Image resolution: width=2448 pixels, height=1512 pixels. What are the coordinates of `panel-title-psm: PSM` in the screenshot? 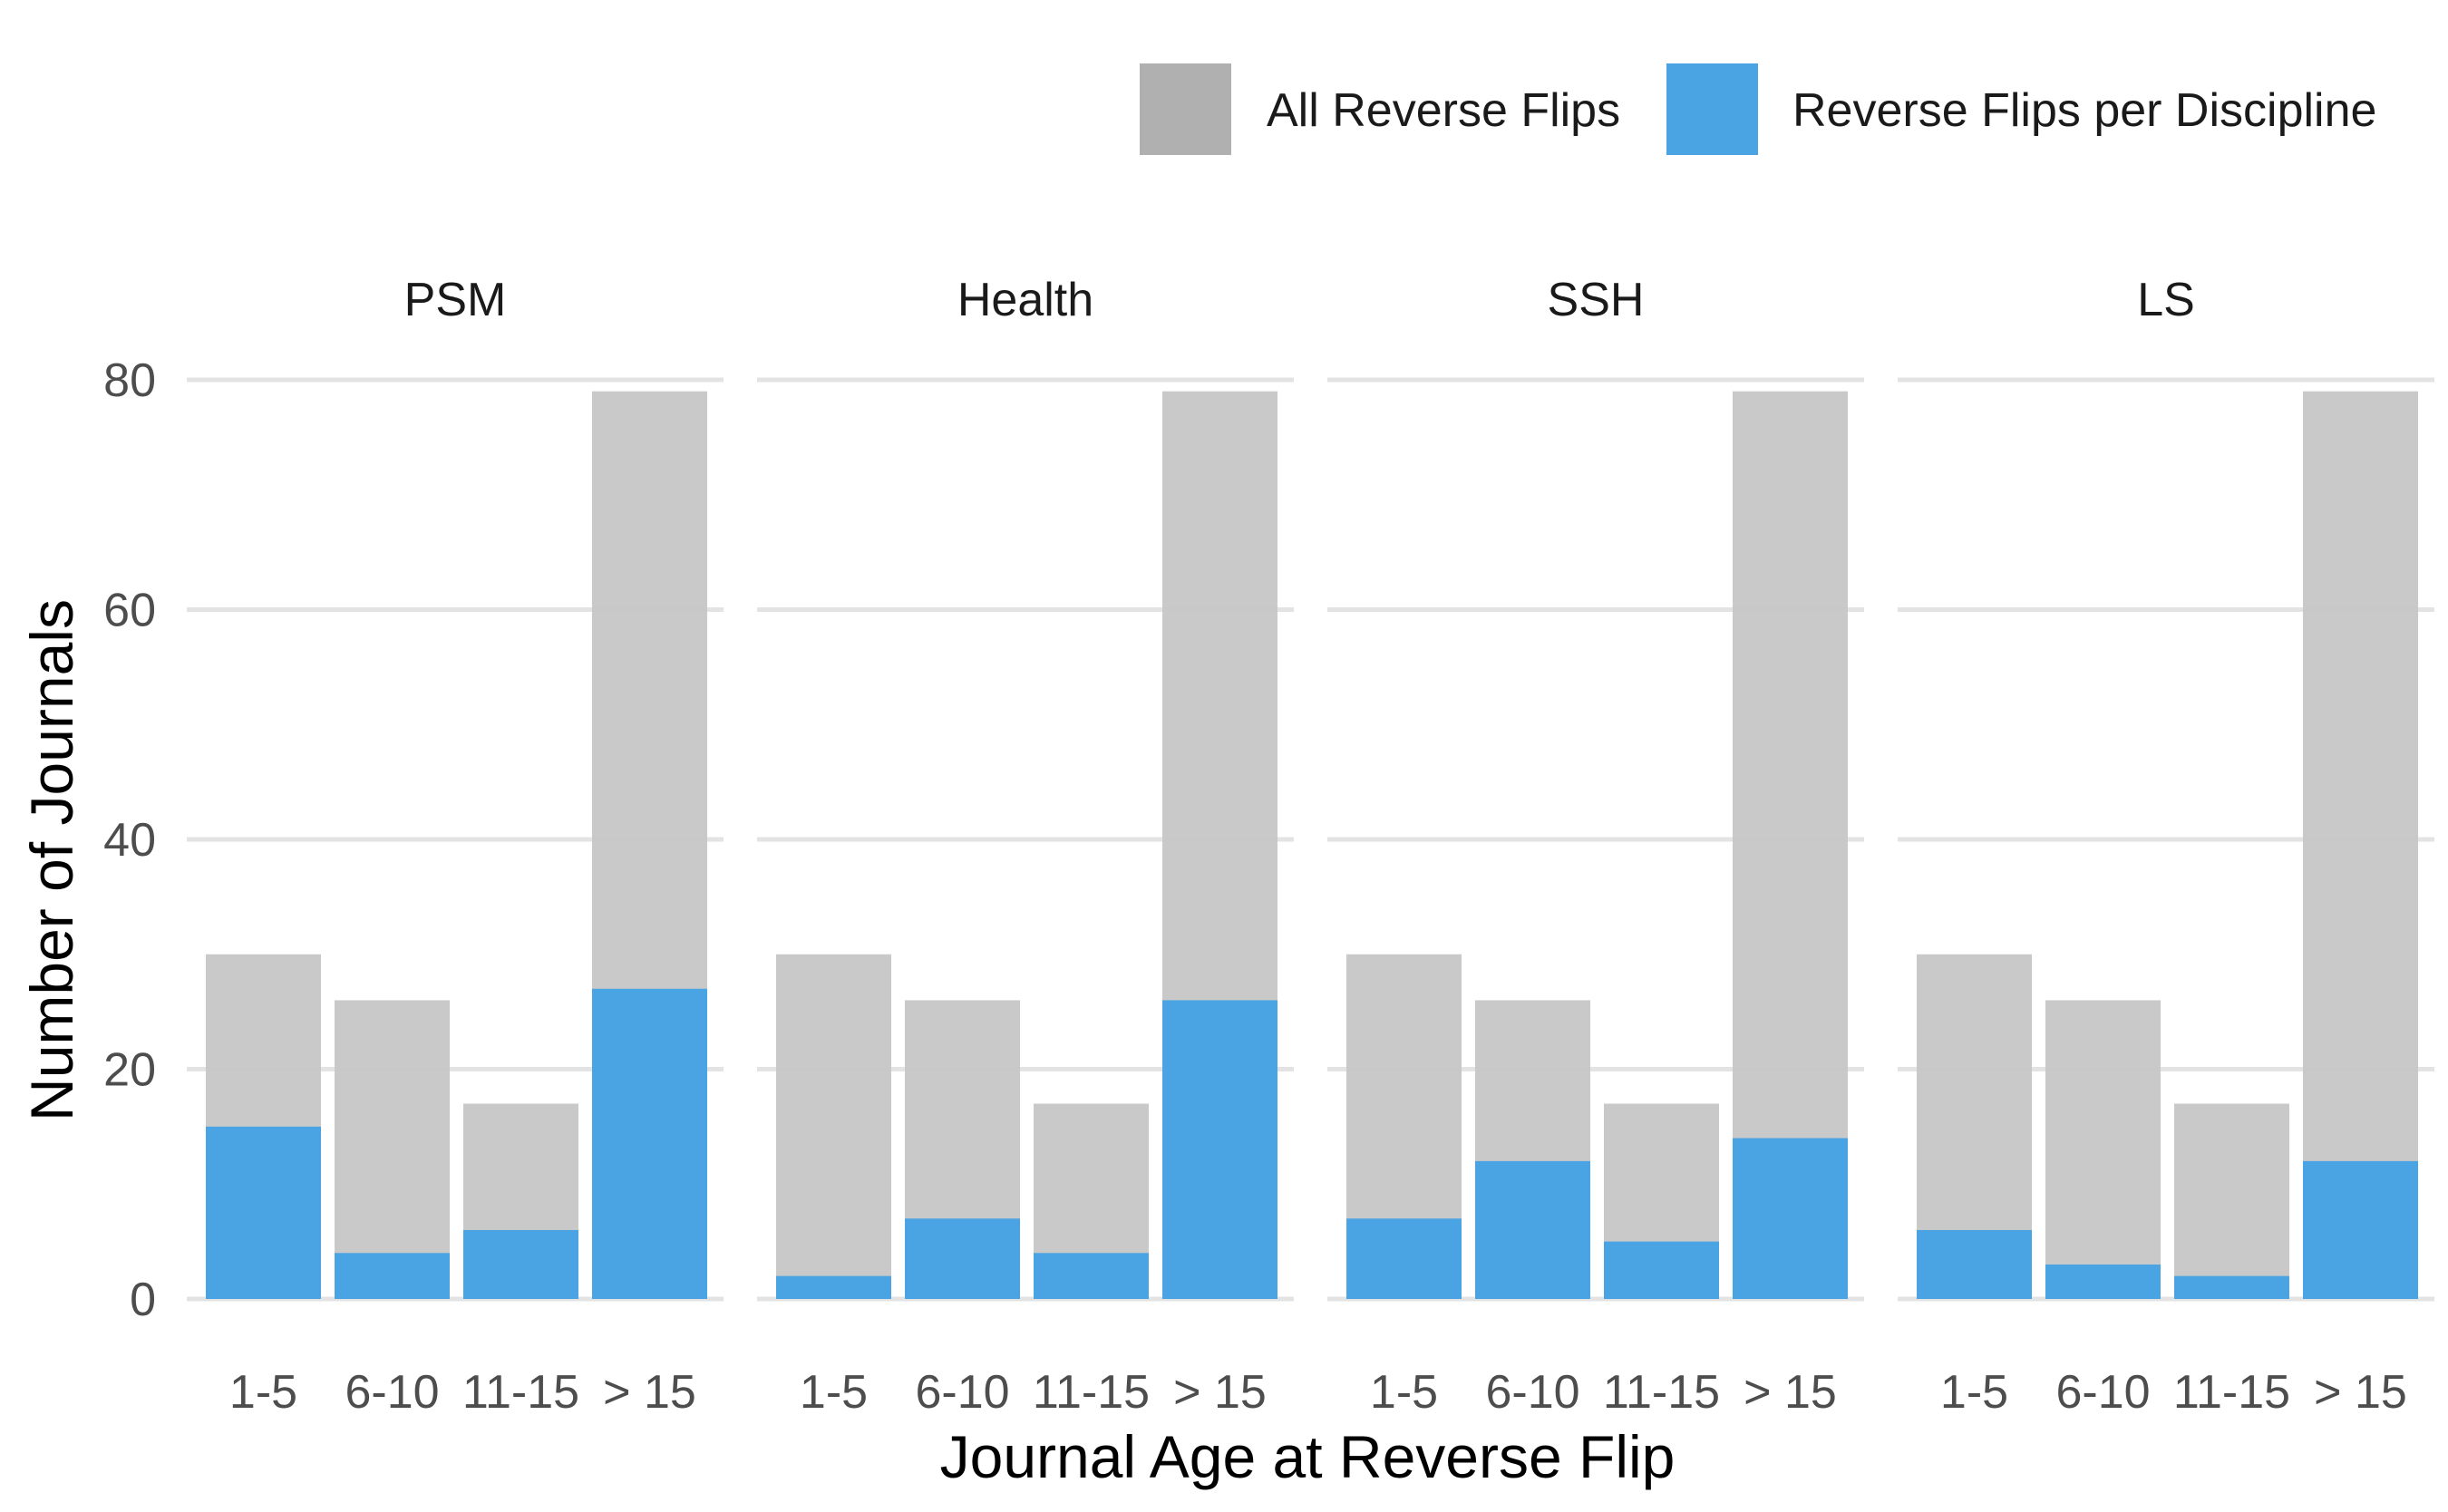 It's located at (455, 300).